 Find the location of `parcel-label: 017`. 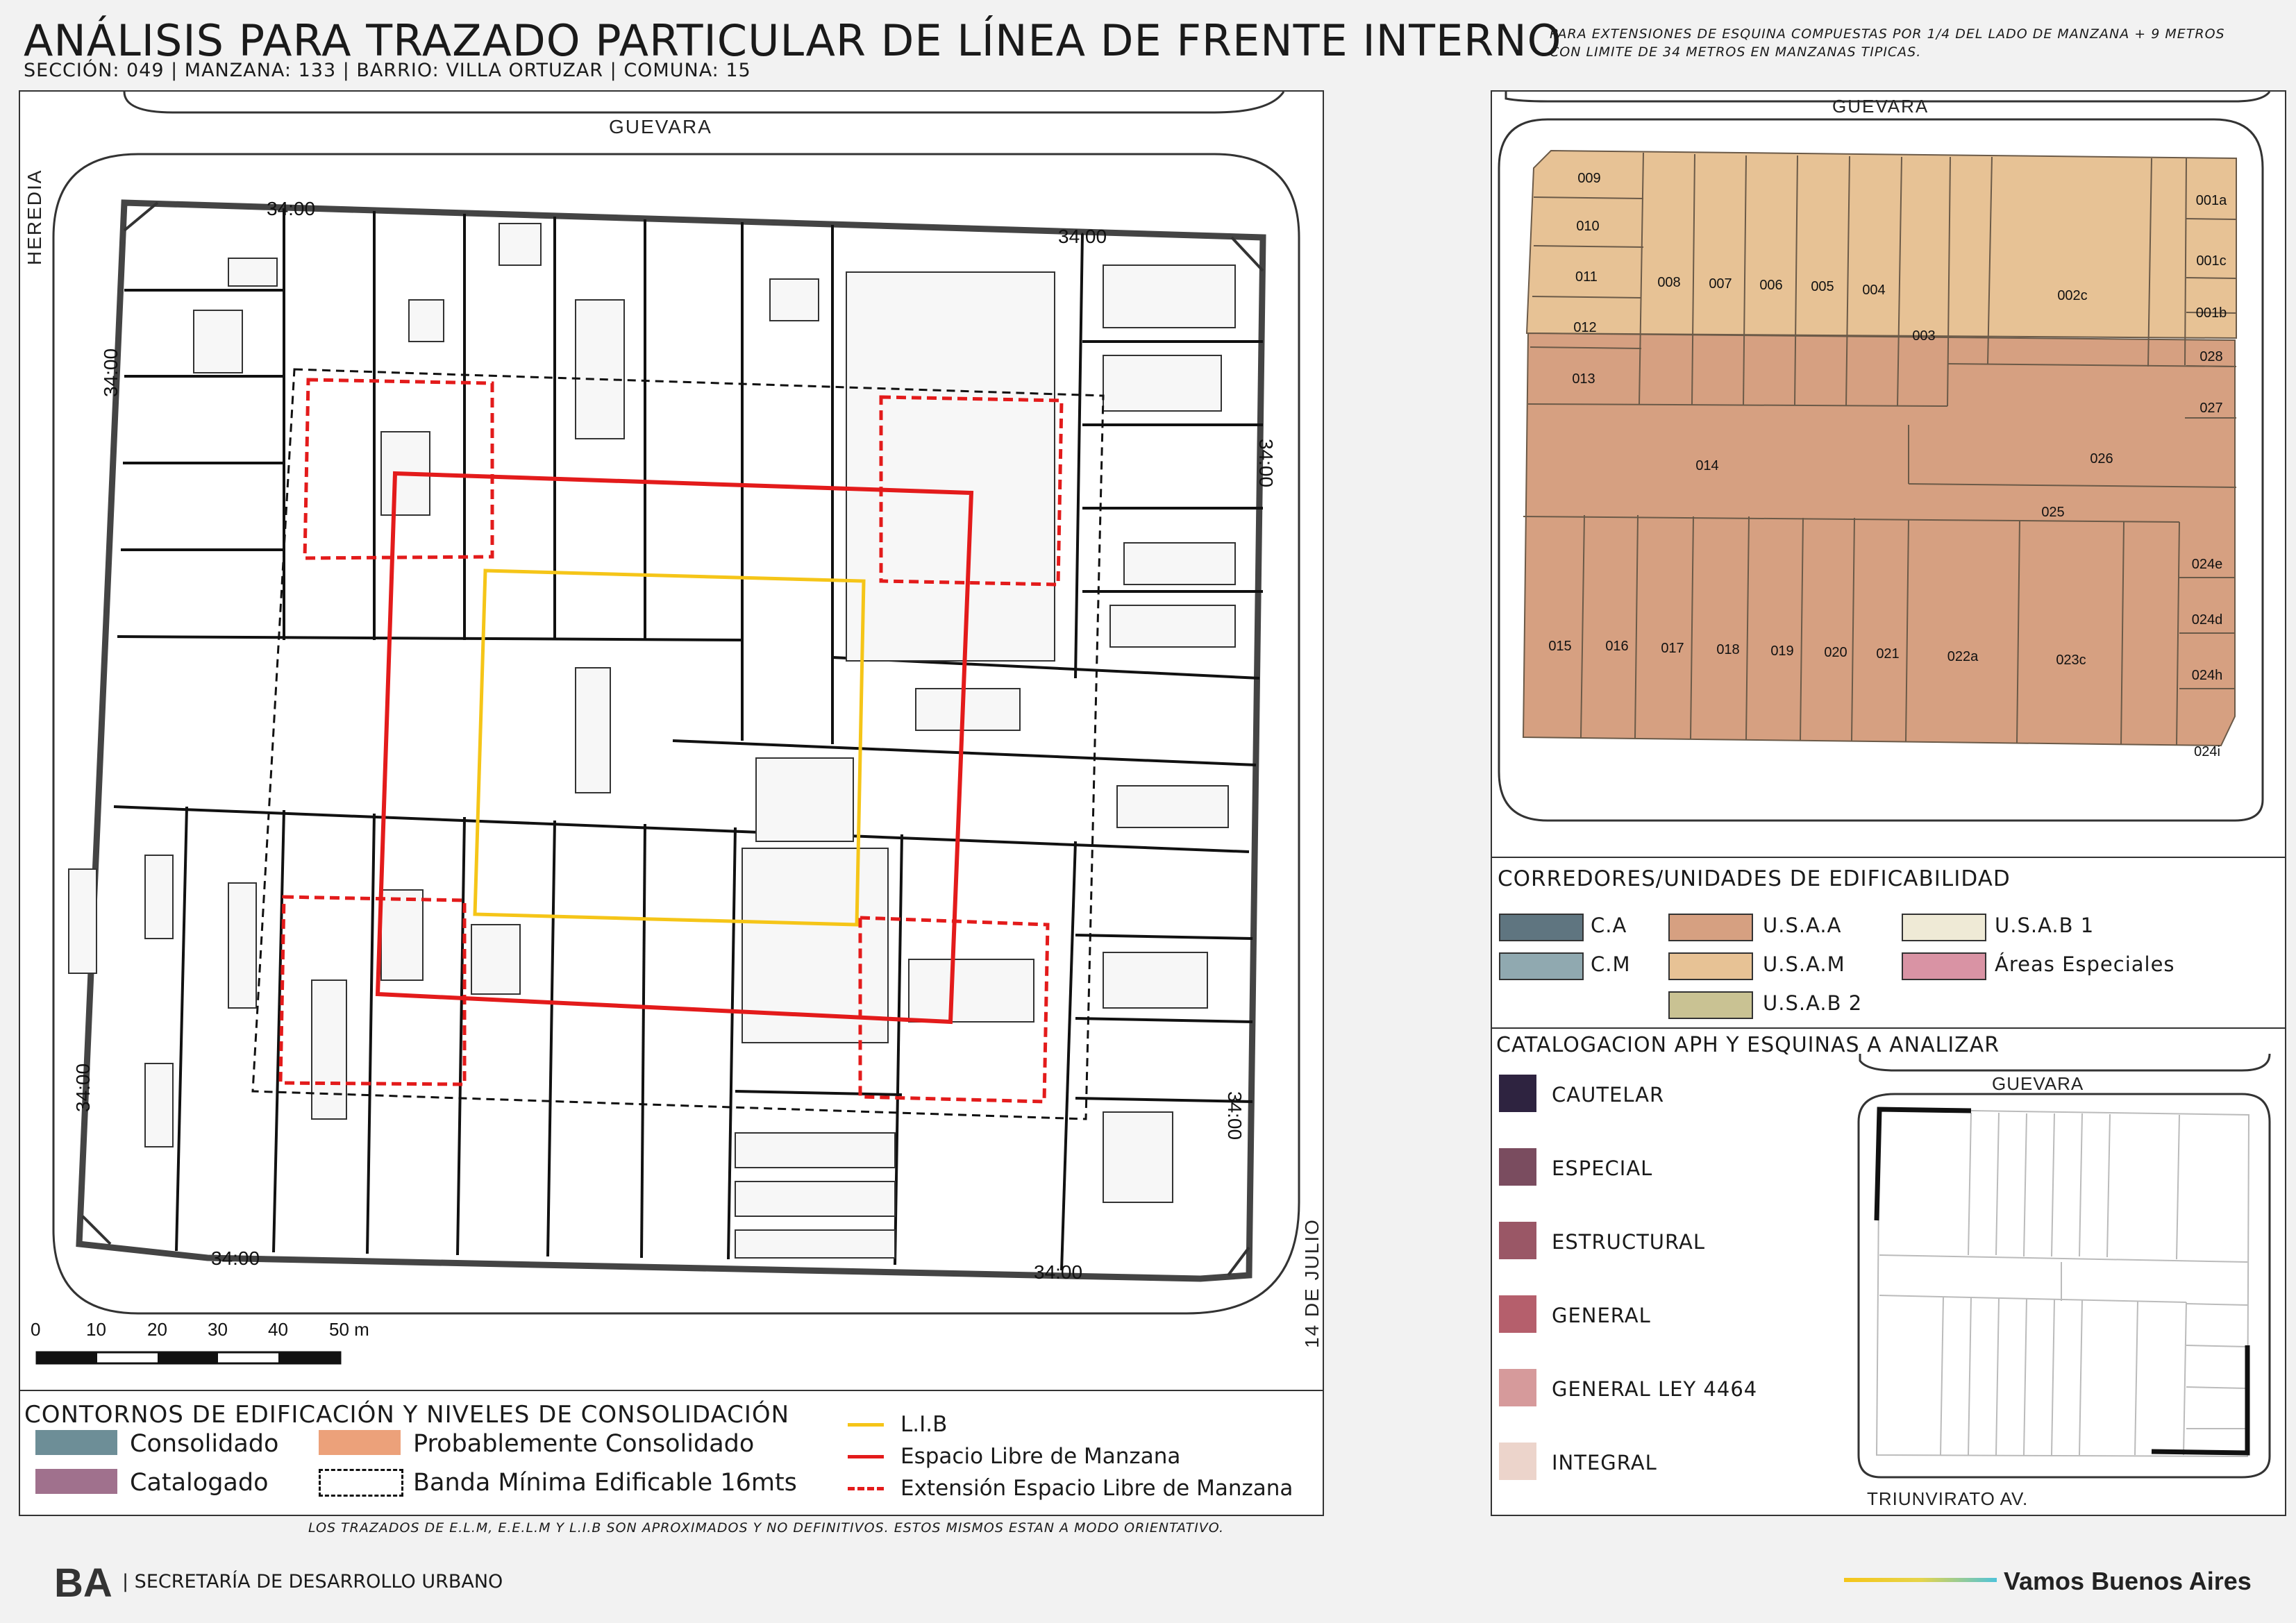

parcel-label: 017 is located at coordinates (1672, 648).